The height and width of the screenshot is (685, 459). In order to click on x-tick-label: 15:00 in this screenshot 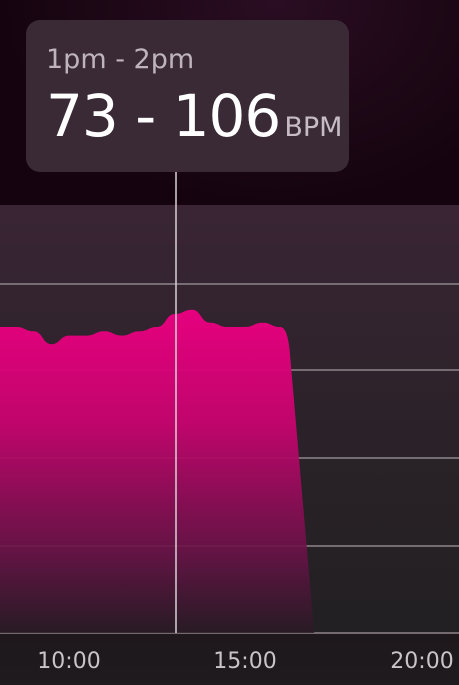, I will do `click(244, 661)`.